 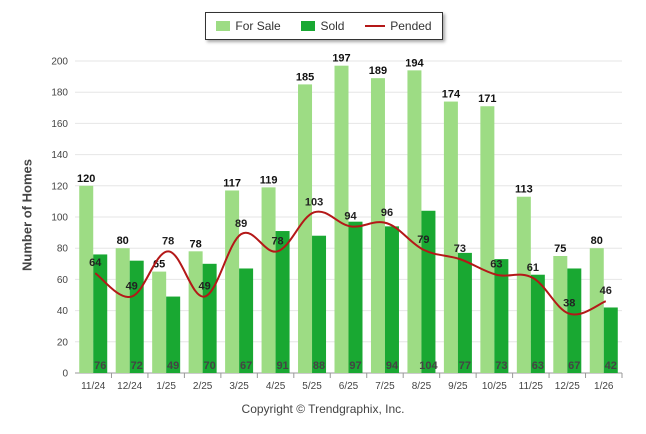 What do you see at coordinates (414, 63) in the screenshot?
I see `data-label-for-sale: 194` at bounding box center [414, 63].